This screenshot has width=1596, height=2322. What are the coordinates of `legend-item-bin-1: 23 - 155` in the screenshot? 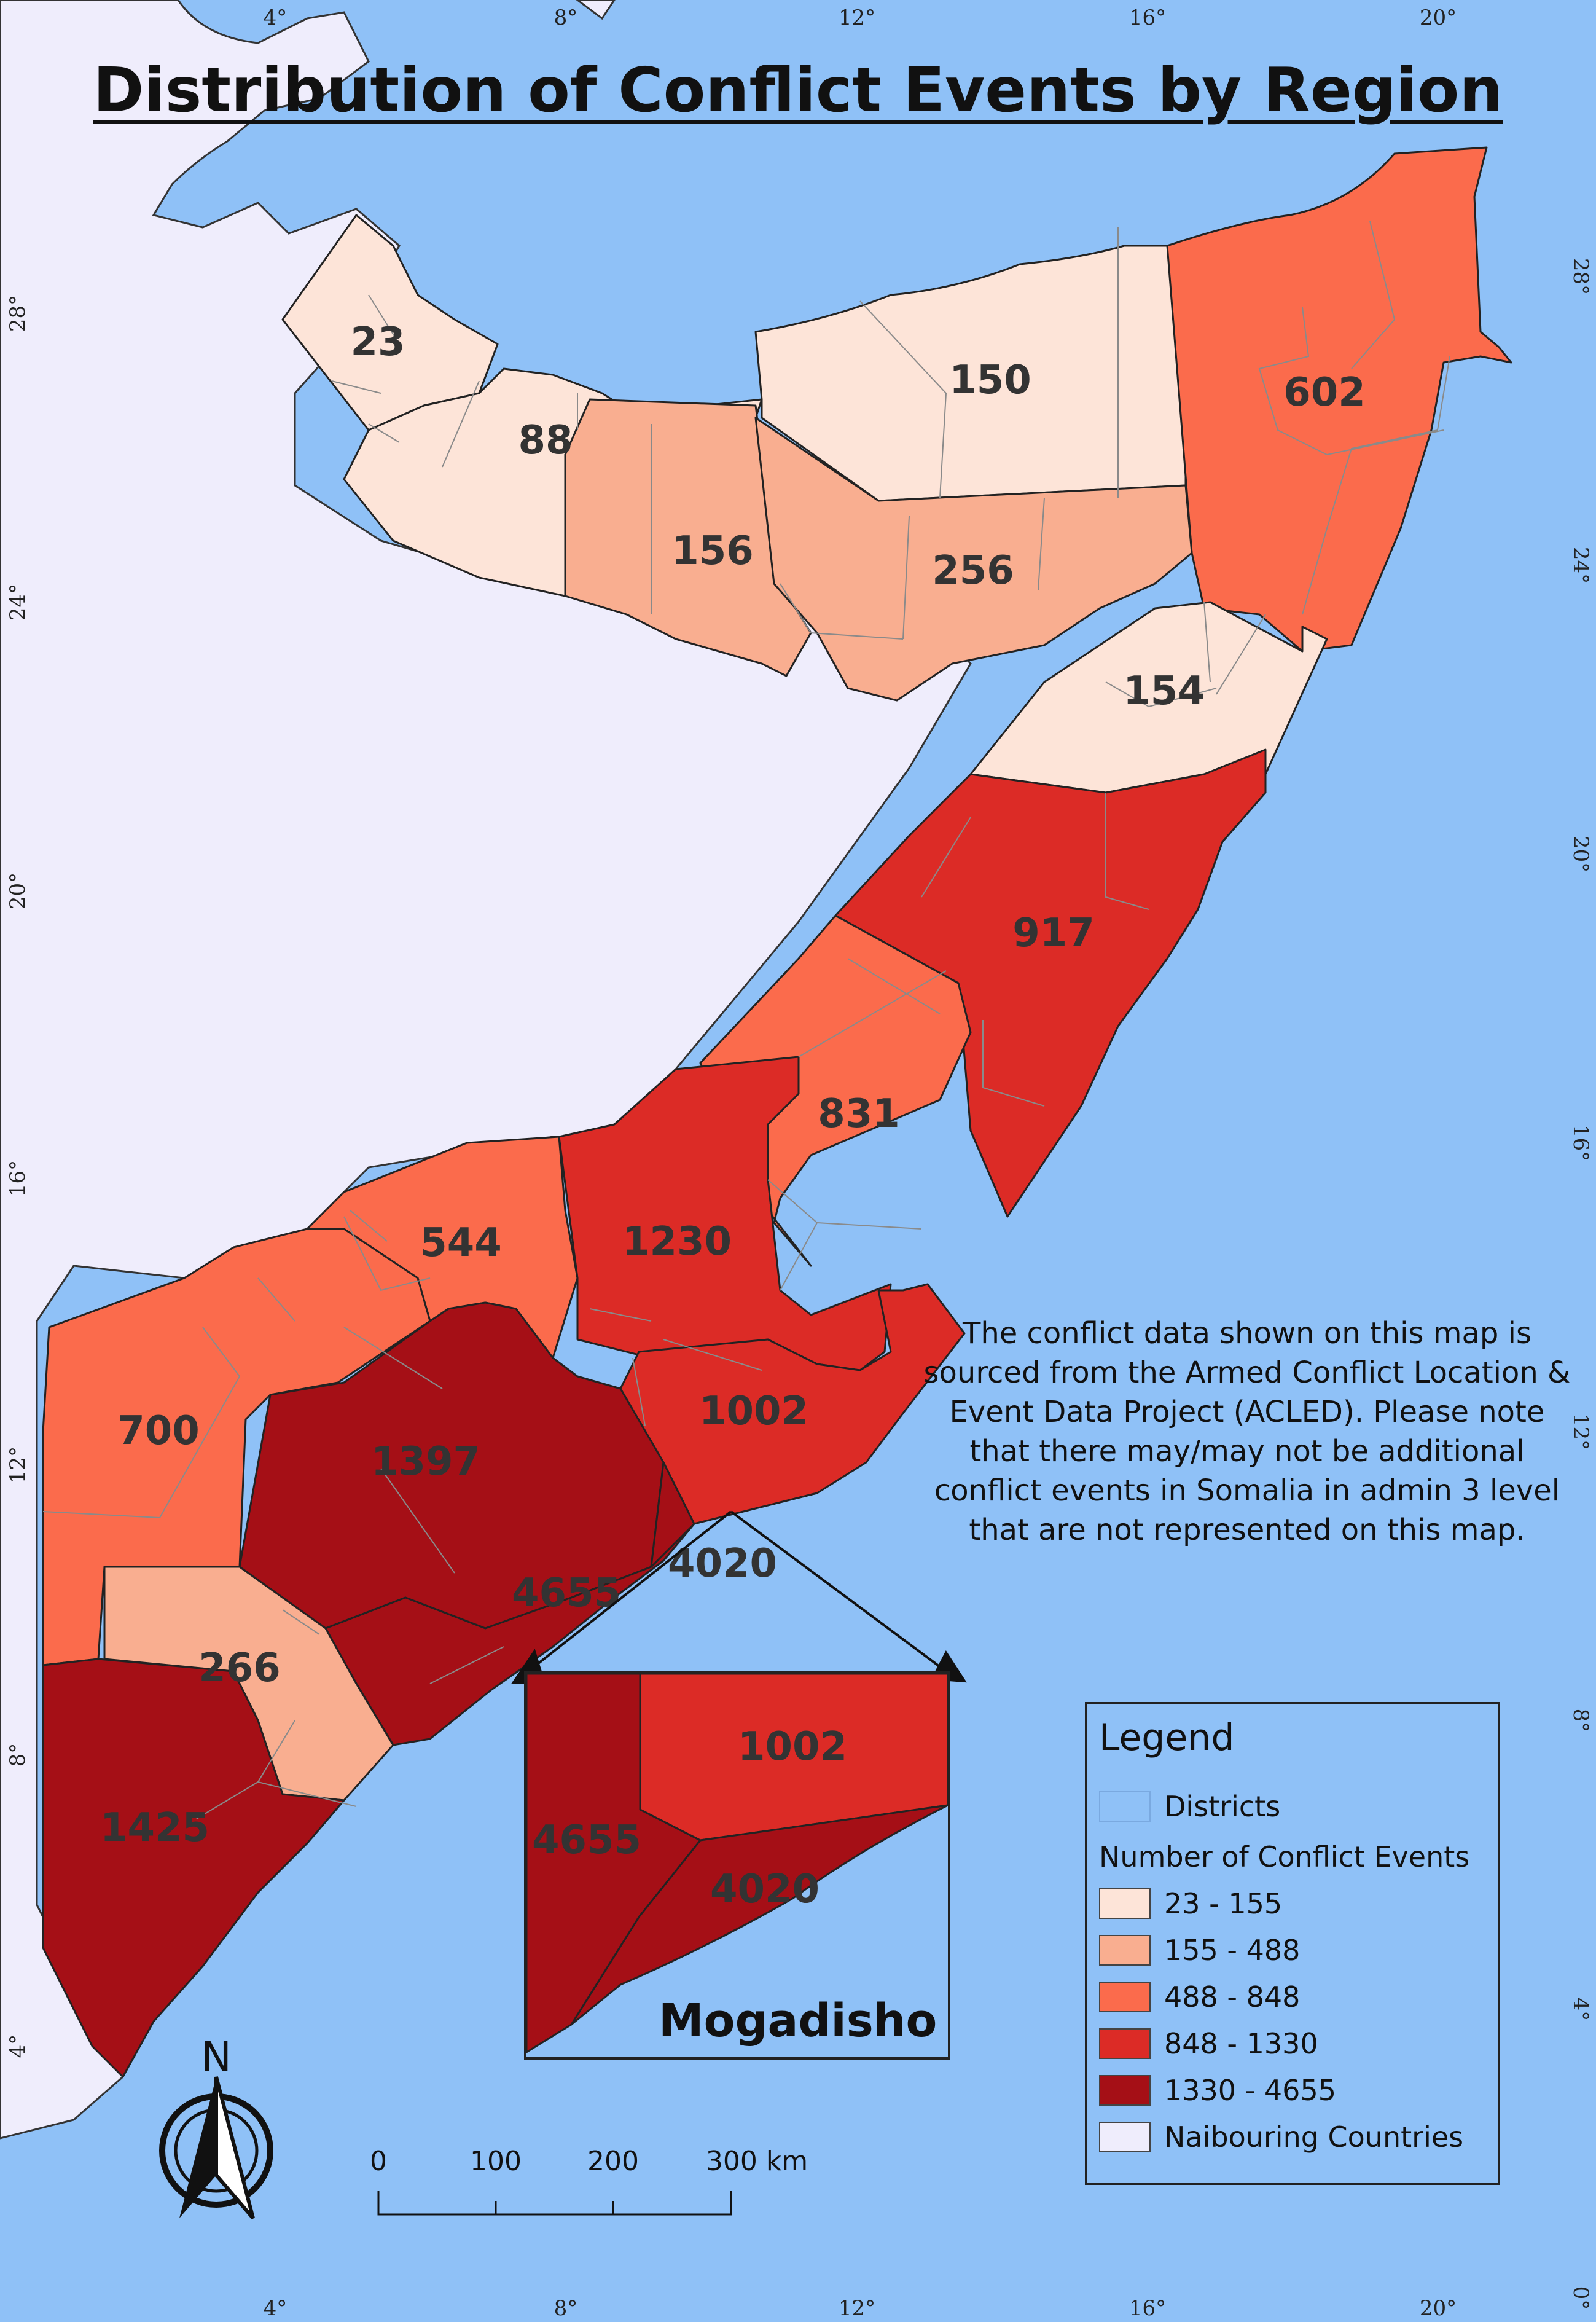 It's located at (1190, 1903).